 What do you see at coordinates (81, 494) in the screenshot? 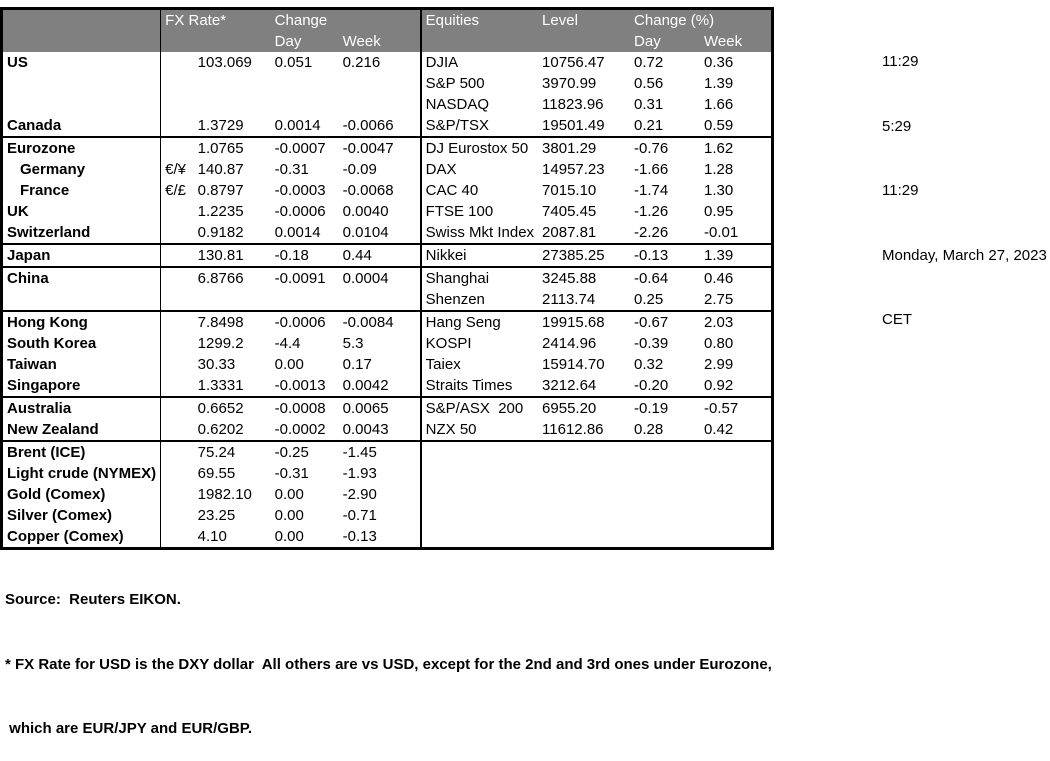
I see `fx-row-label: Gold (Comex)` at bounding box center [81, 494].